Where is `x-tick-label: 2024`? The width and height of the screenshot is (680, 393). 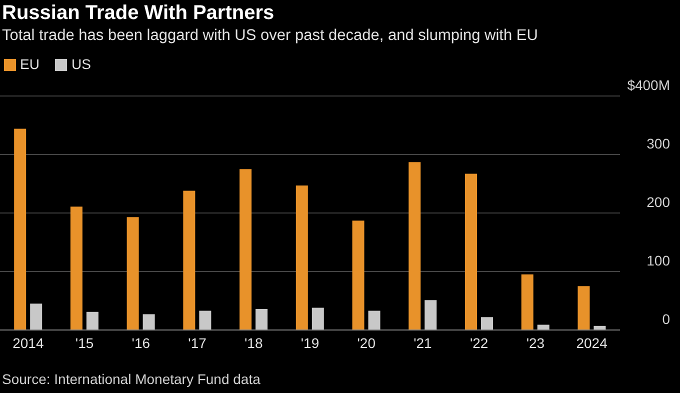
x-tick-label: 2024 is located at coordinates (592, 342).